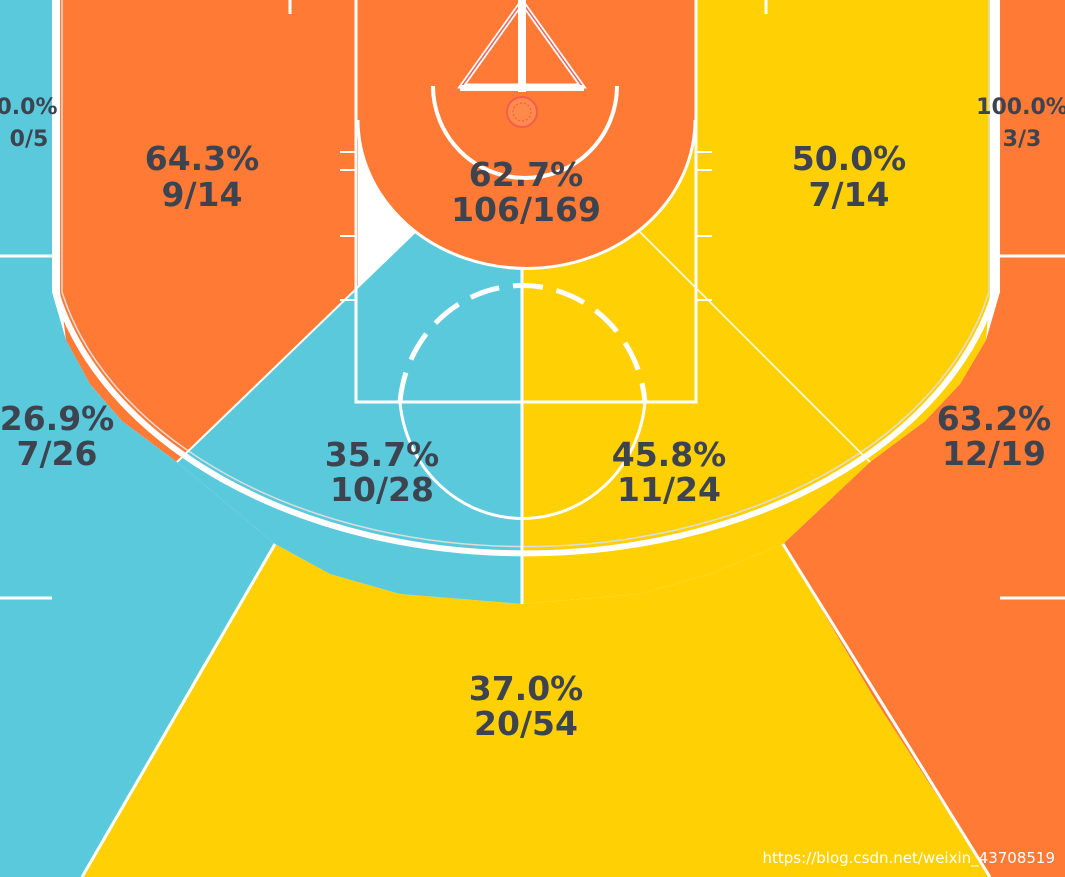  What do you see at coordinates (296, 347) in the screenshot?
I see `mid-divider-left` at bounding box center [296, 347].